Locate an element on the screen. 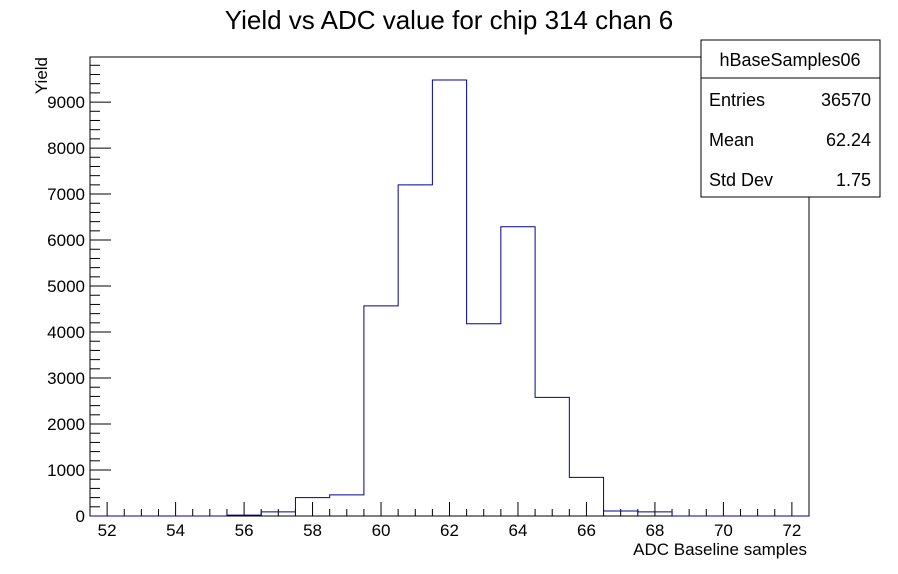  stats-stddev-value: 1.75 is located at coordinates (853, 180).